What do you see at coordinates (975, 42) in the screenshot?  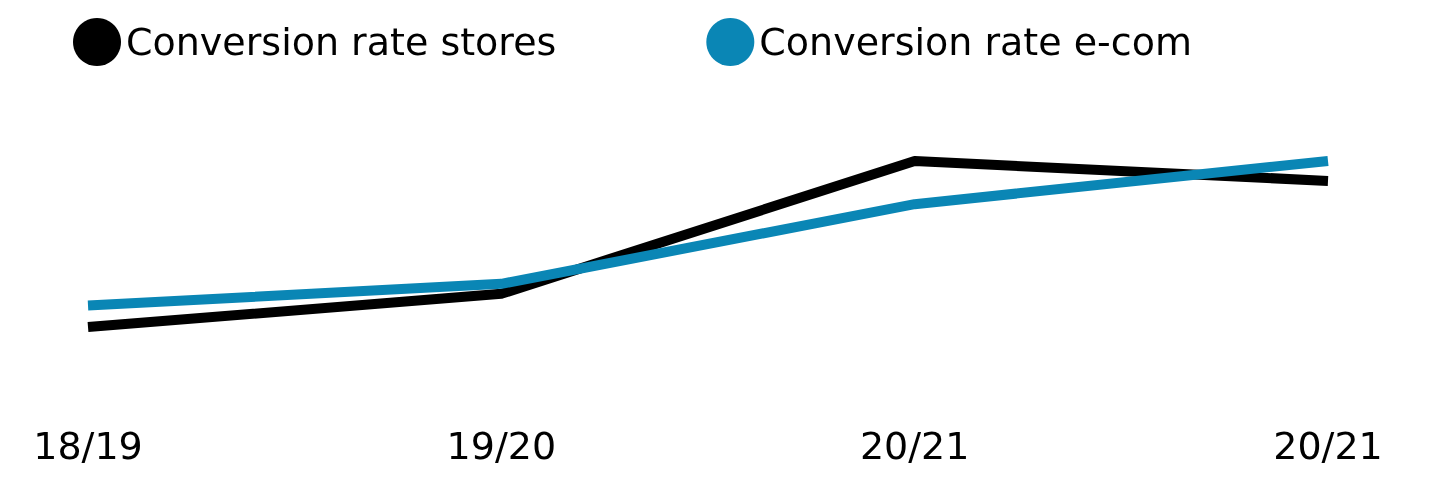 I see `legend-label: Conversion rate e-com` at bounding box center [975, 42].